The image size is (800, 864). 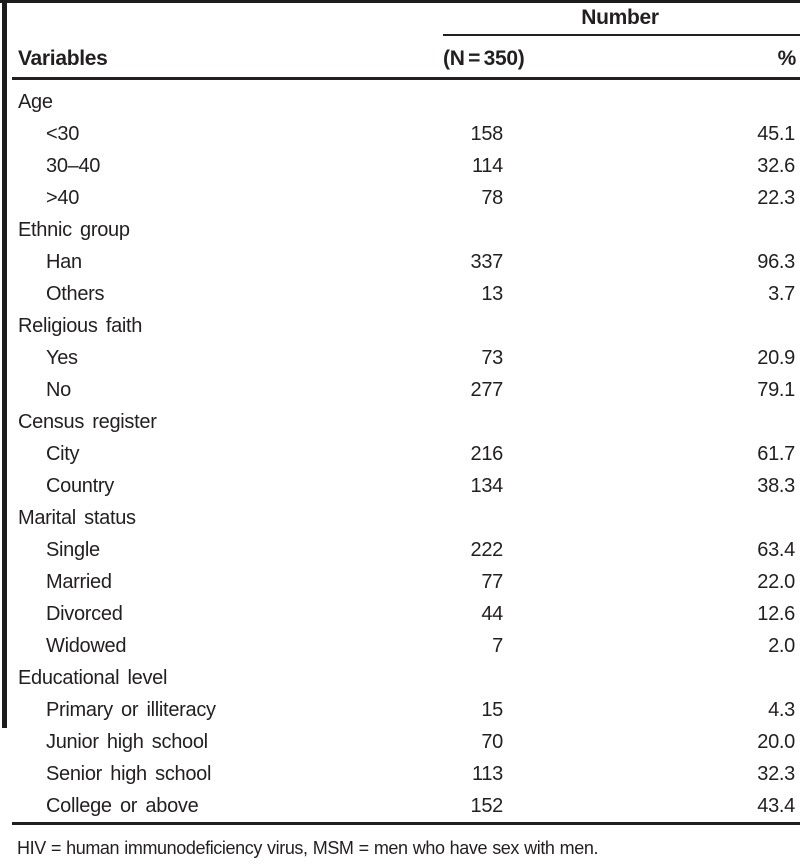 I want to click on row-number: 73, so click(x=492, y=357).